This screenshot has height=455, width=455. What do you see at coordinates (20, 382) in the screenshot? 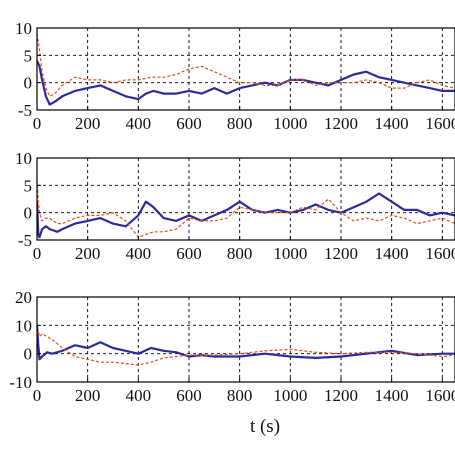
I see `y-tick-label: -10` at bounding box center [20, 382].